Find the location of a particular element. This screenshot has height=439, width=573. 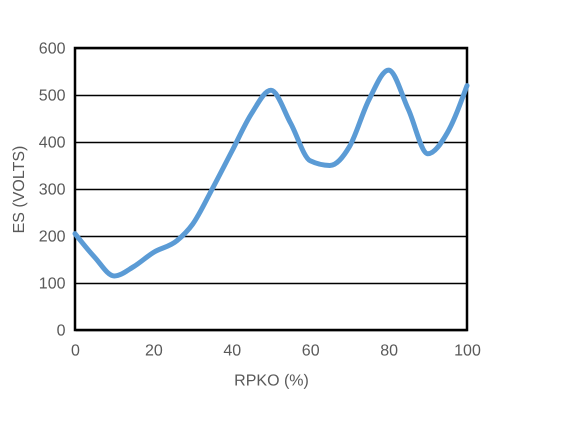

x-tick-label: 20 is located at coordinates (154, 351).